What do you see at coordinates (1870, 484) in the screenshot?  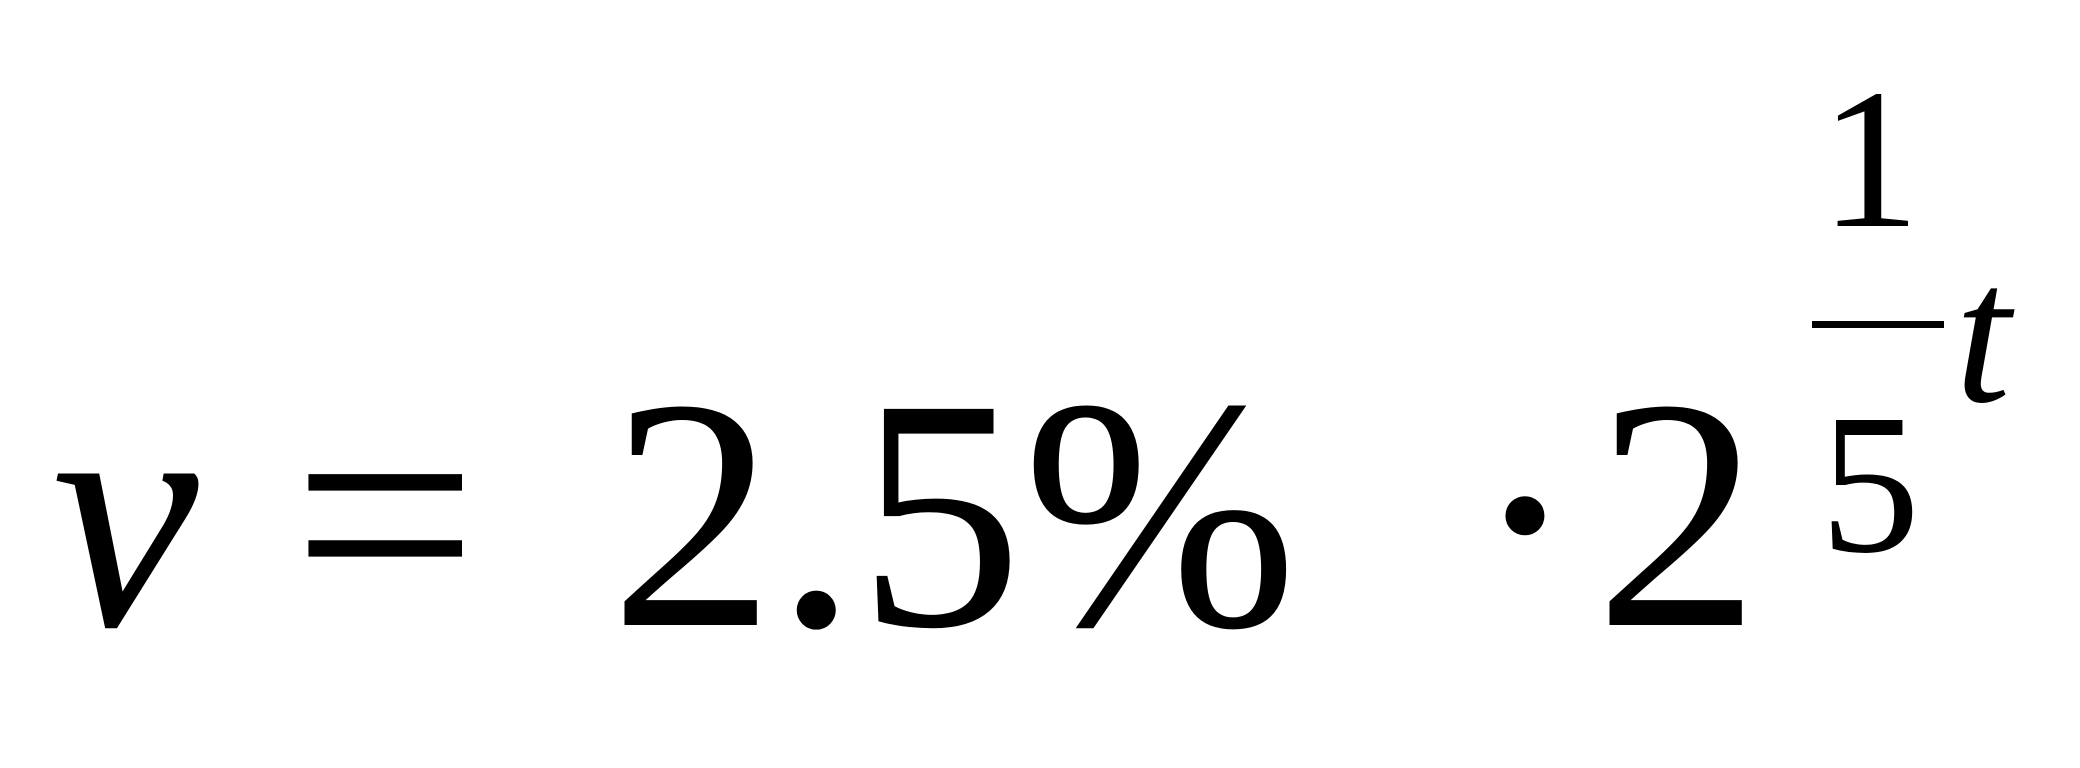 I see `exponent-denominator: 5` at bounding box center [1870, 484].